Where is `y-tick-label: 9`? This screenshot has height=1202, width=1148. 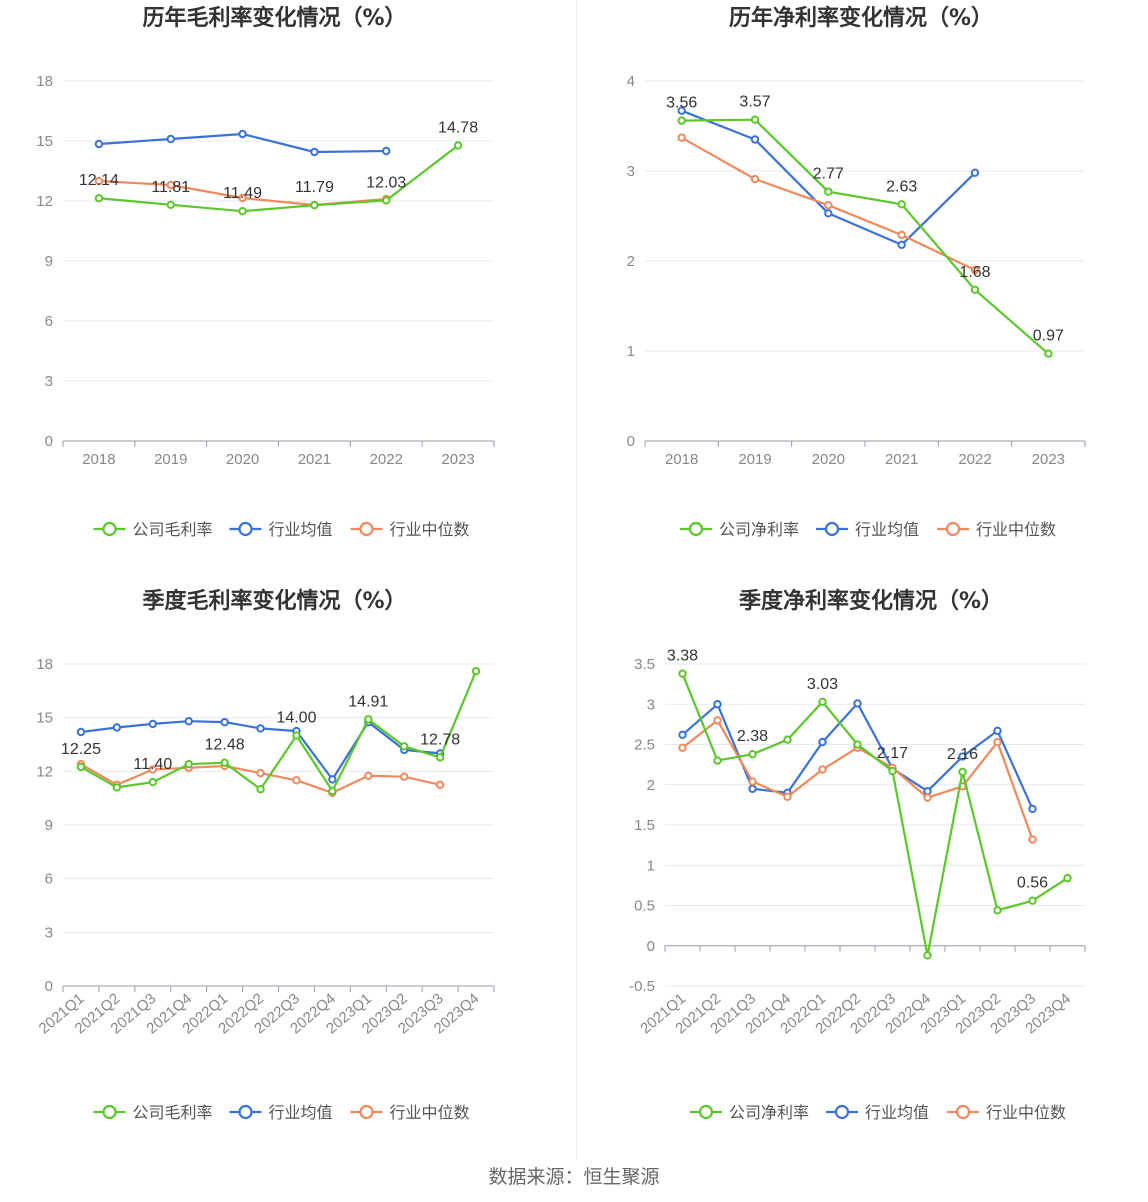
y-tick-label: 9 is located at coordinates (49, 825).